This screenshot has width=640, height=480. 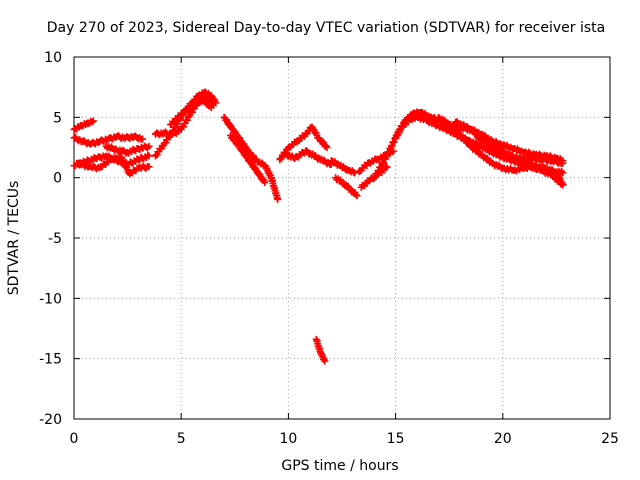 I want to click on x-tick-label: 20, so click(x=503, y=439).